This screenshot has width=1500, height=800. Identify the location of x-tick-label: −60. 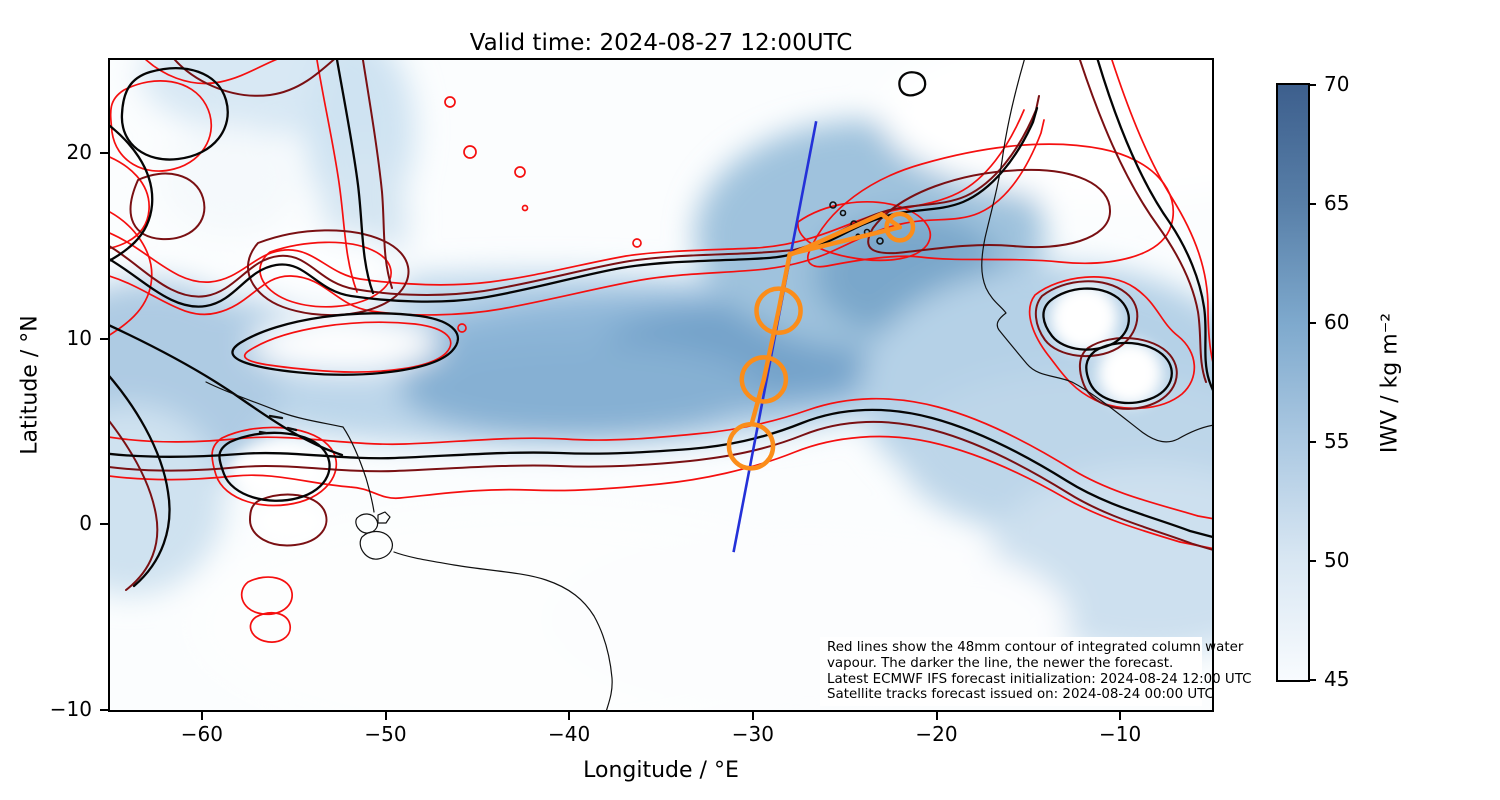
(201, 734).